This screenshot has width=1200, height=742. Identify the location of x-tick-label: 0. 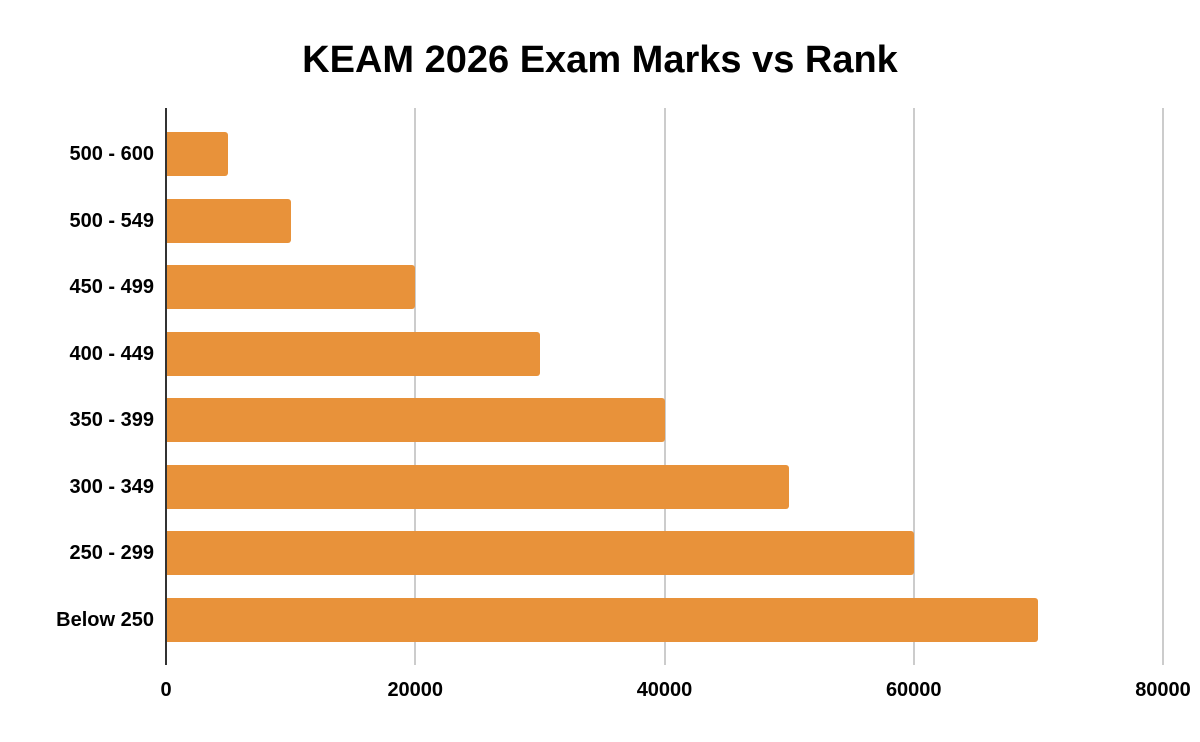
(166, 690).